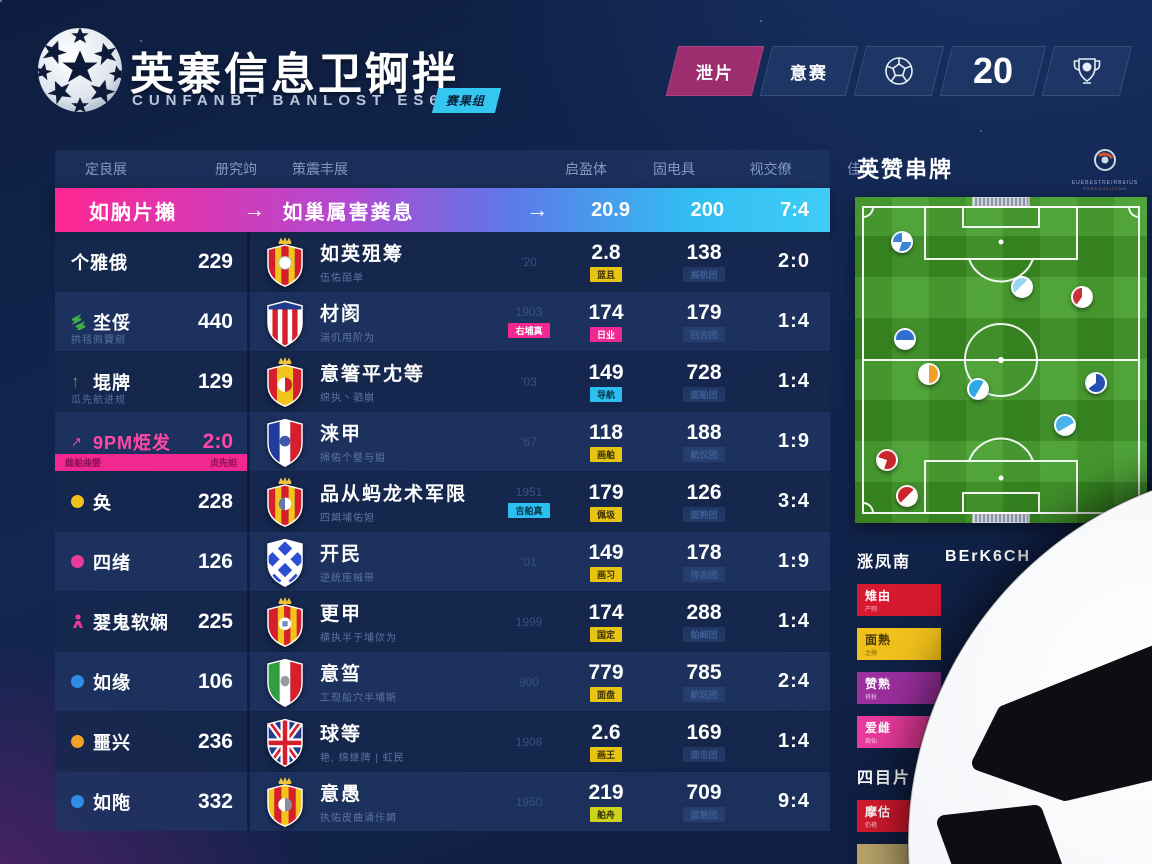 Image resolution: width=1152 pixels, height=864 pixels. I want to click on stat2-cell: 188 航仪团, so click(704, 441).